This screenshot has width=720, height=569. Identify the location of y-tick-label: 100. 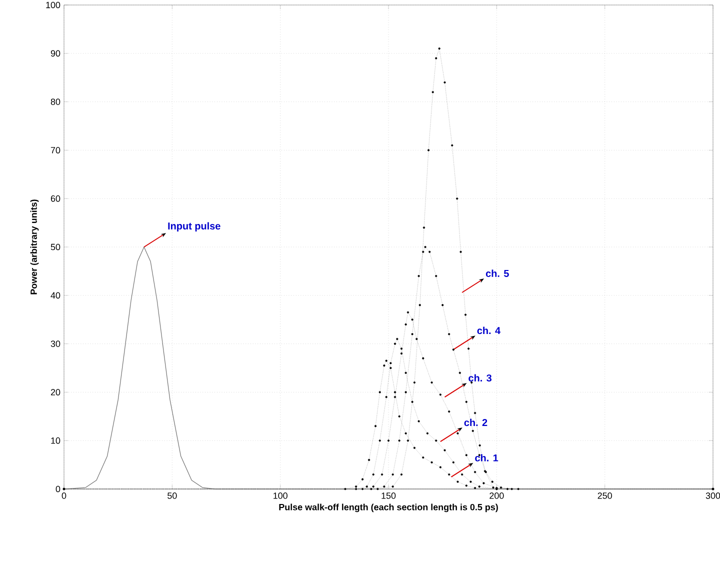
(53, 5).